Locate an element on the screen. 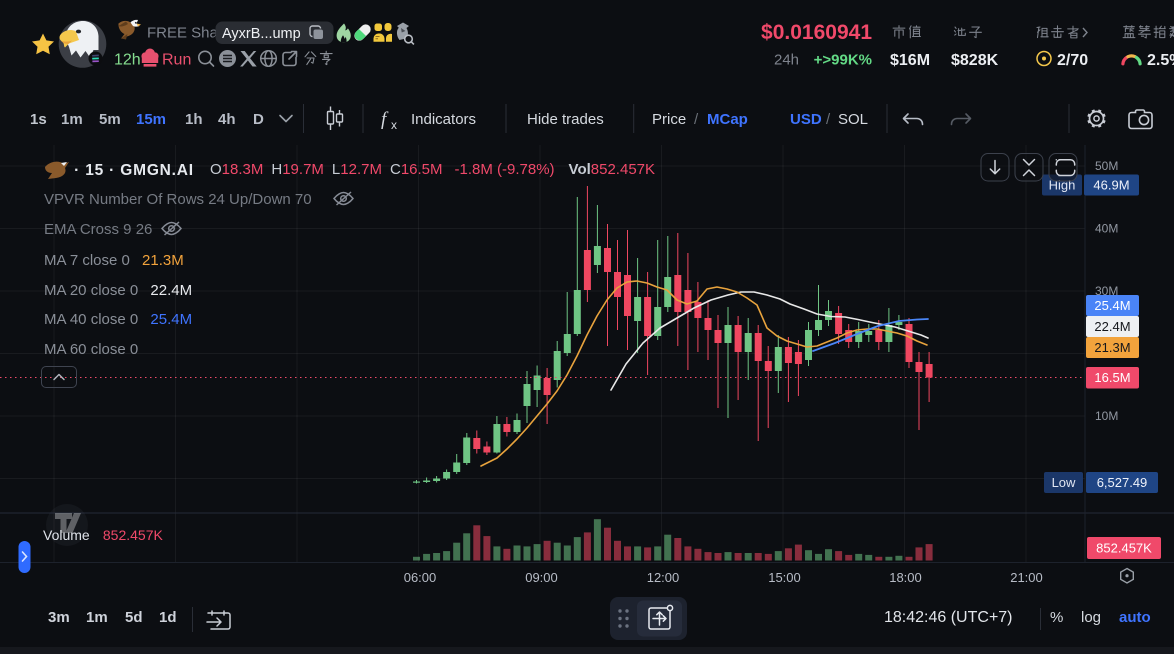  svg-text: x is located at coordinates (394, 125).